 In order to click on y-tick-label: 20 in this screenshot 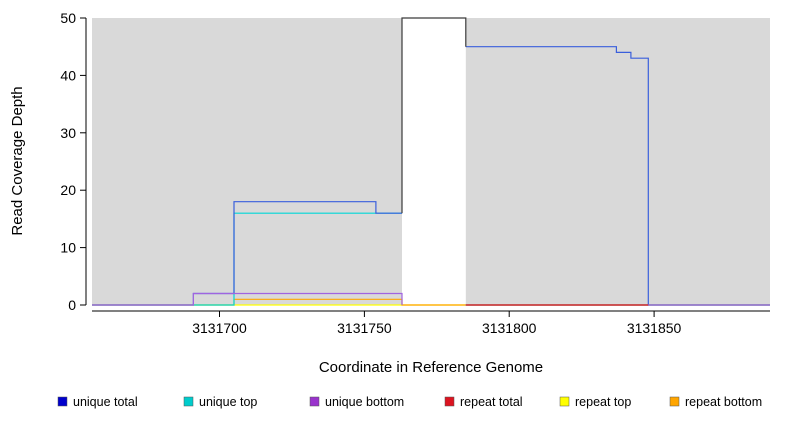, I will do `click(68, 190)`.